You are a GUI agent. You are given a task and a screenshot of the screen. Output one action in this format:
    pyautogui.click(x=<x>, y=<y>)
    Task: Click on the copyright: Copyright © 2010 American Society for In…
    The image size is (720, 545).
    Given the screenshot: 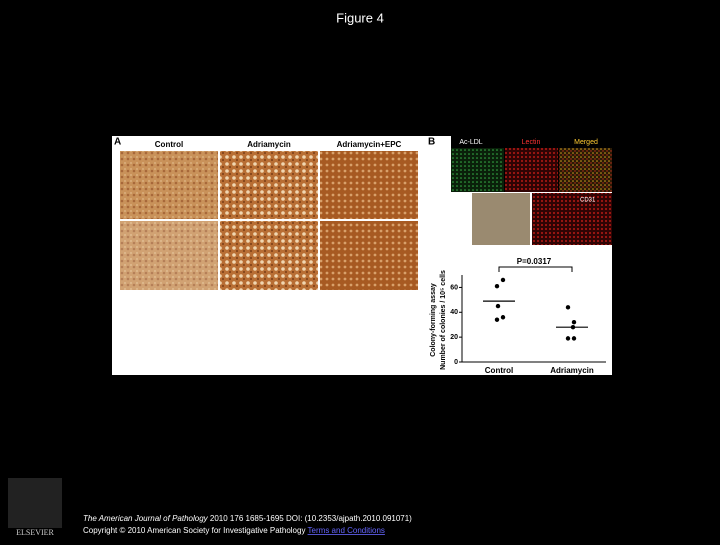 What is the action you would take?
    pyautogui.click(x=234, y=530)
    